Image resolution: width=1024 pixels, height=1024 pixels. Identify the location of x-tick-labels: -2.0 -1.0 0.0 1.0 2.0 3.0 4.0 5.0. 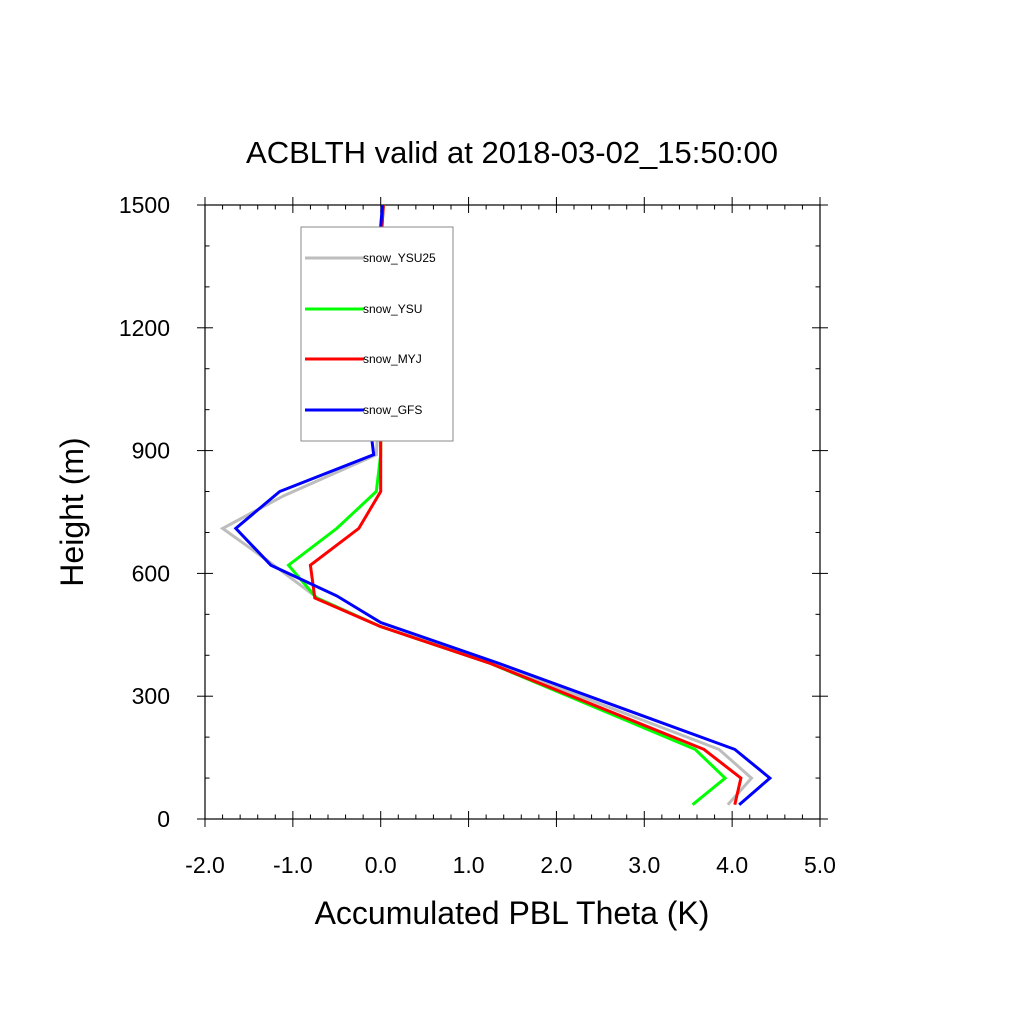
(510, 865).